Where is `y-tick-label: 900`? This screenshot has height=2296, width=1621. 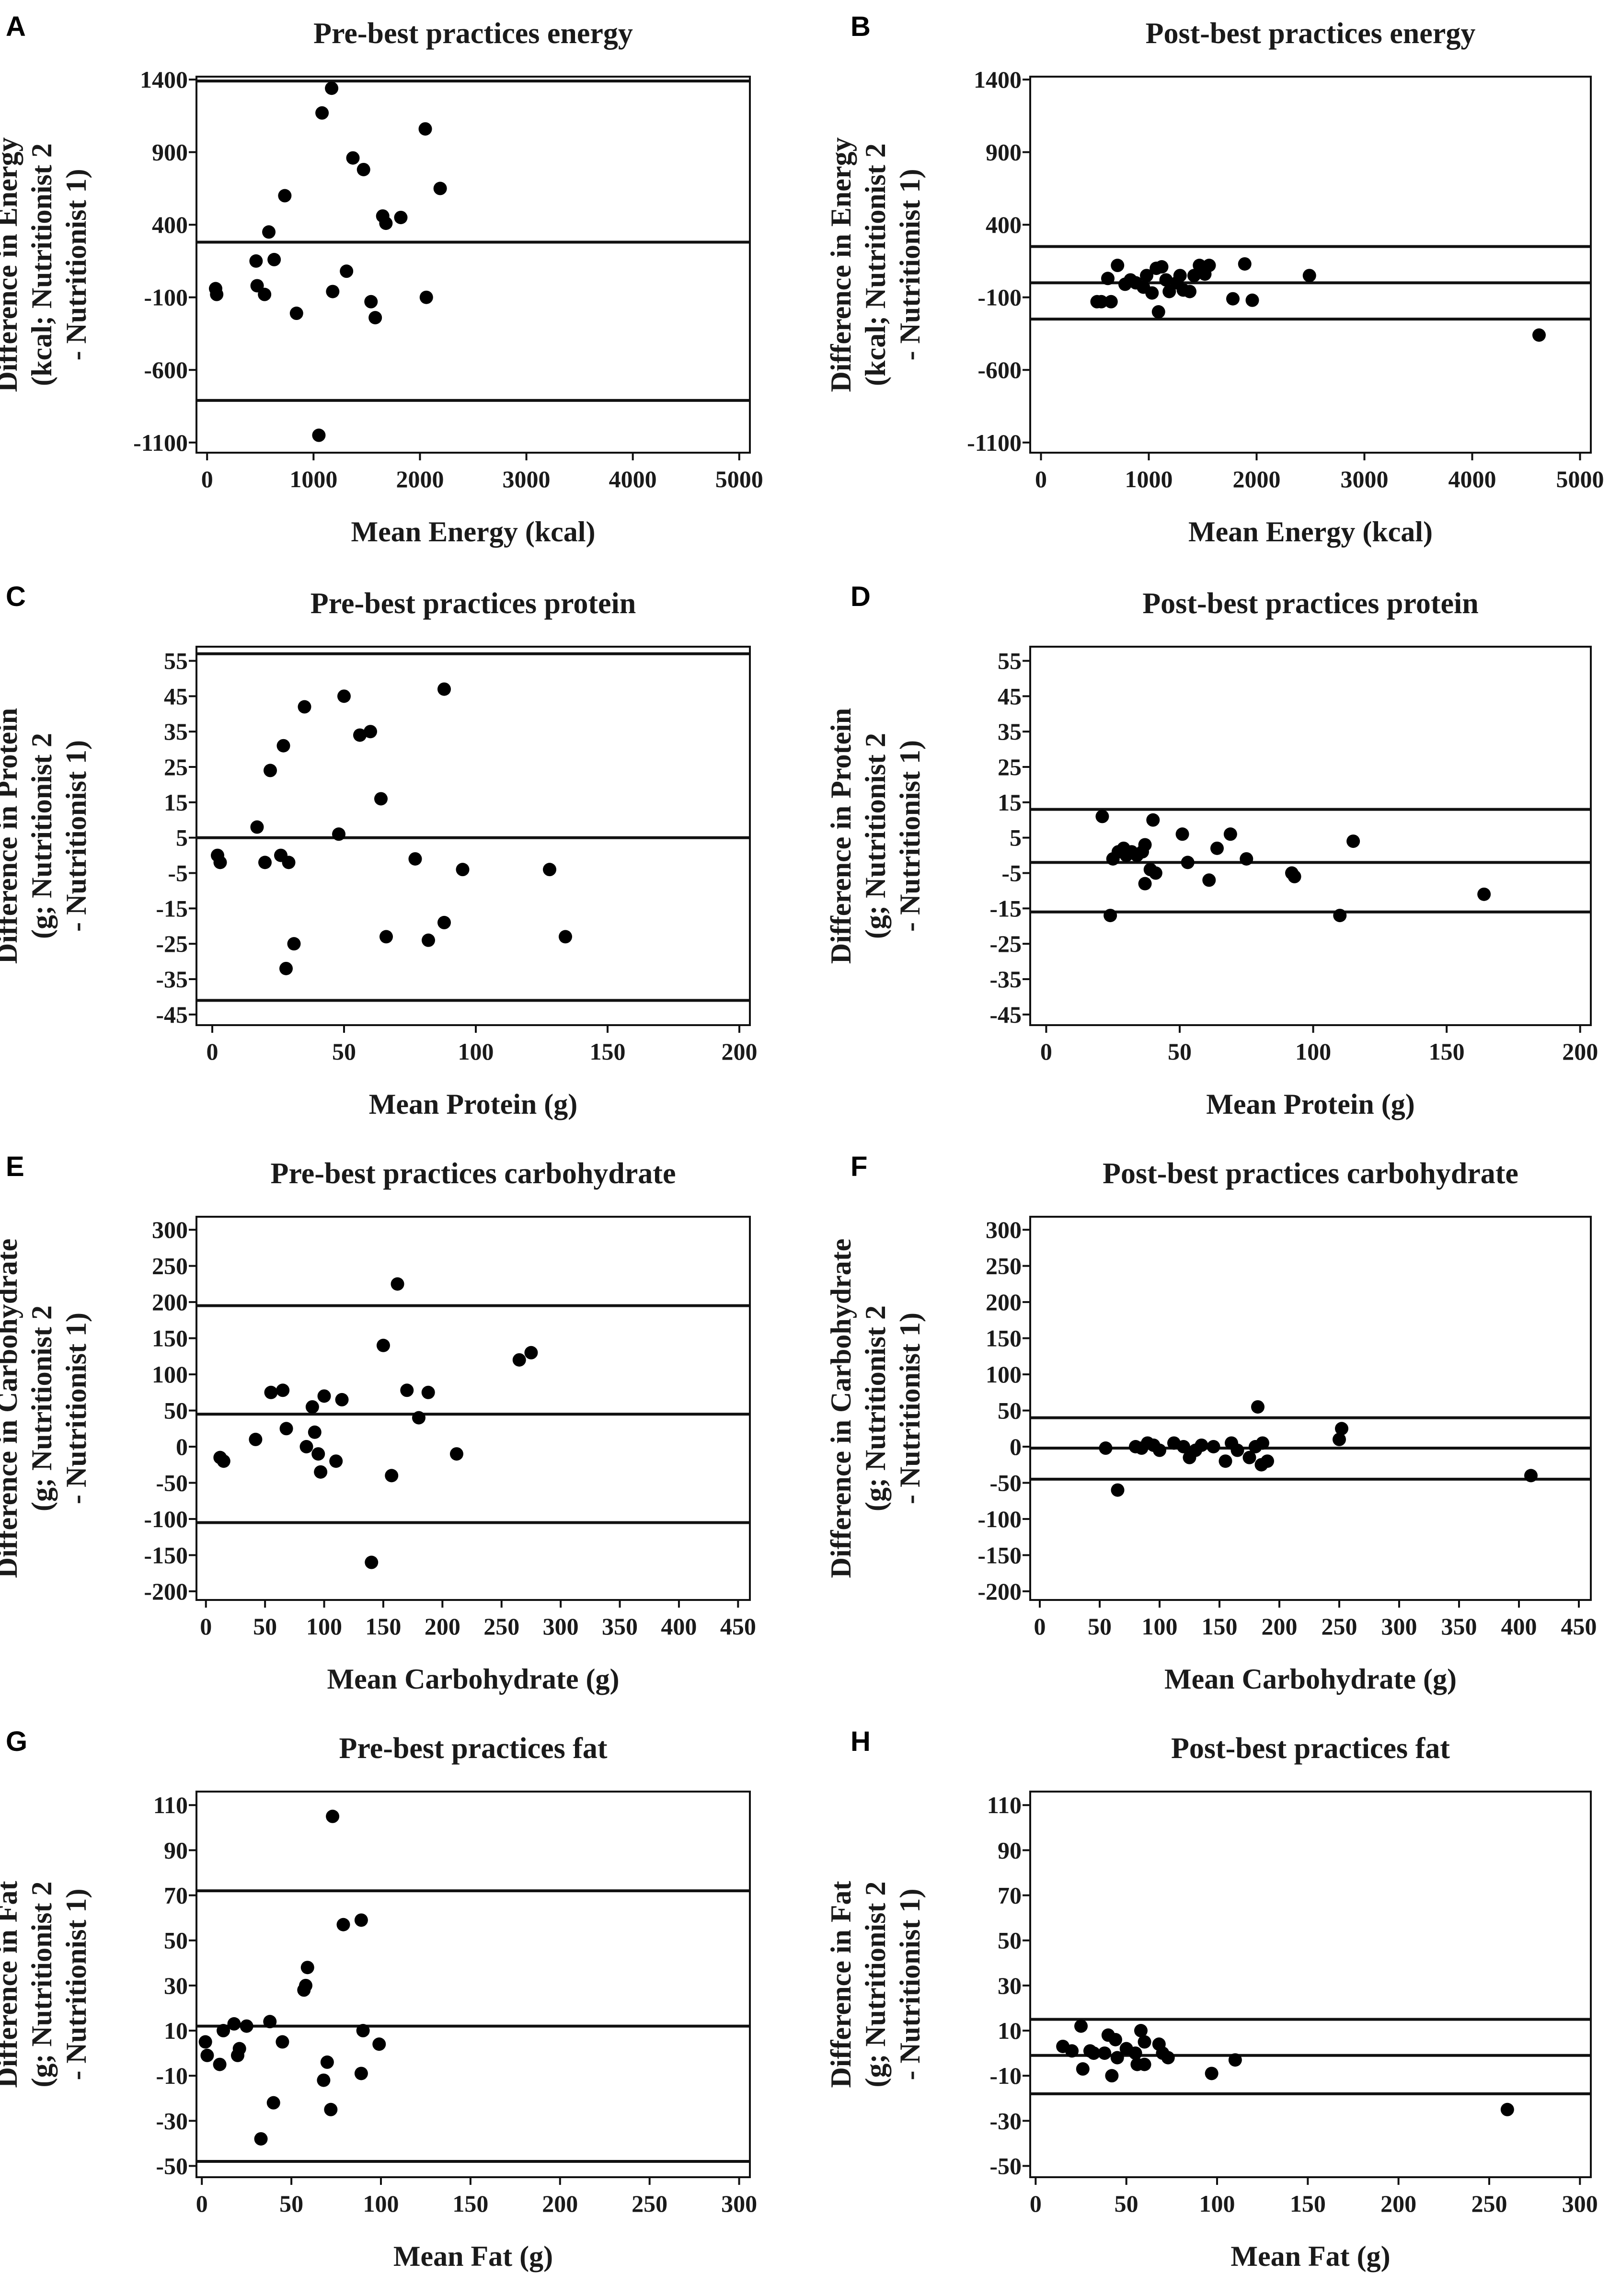 y-tick-label: 900 is located at coordinates (1004, 152).